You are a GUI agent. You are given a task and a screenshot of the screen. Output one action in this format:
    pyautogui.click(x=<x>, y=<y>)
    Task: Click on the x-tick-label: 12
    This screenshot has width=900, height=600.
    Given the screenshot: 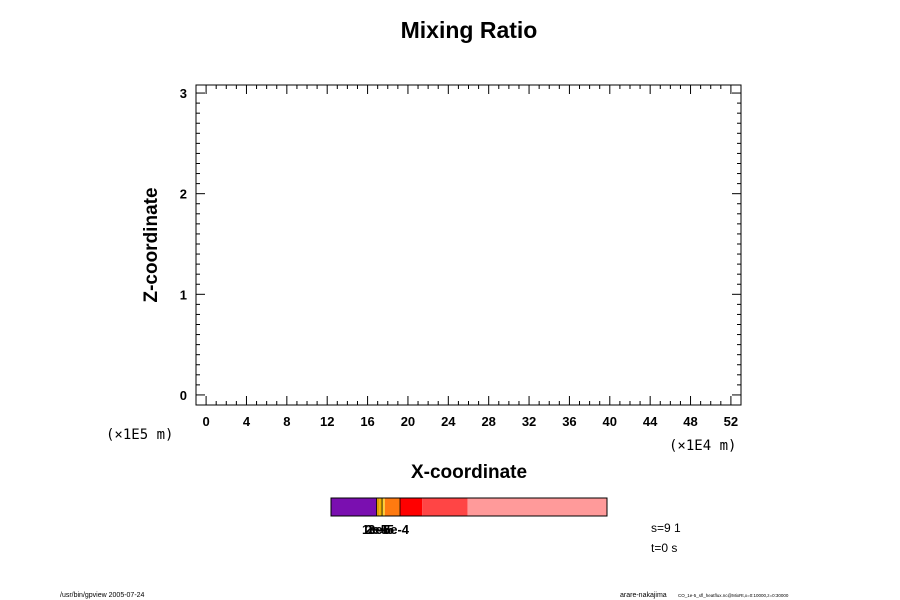 What is the action you would take?
    pyautogui.click(x=327, y=421)
    